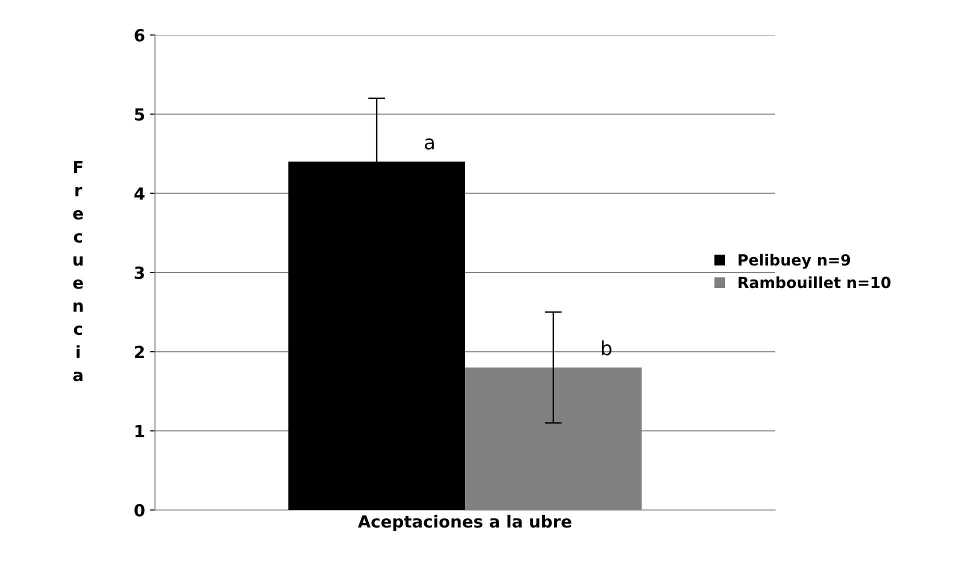  What do you see at coordinates (465, 522) in the screenshot?
I see `x-tick-label: Aceptaciones a la ubre` at bounding box center [465, 522].